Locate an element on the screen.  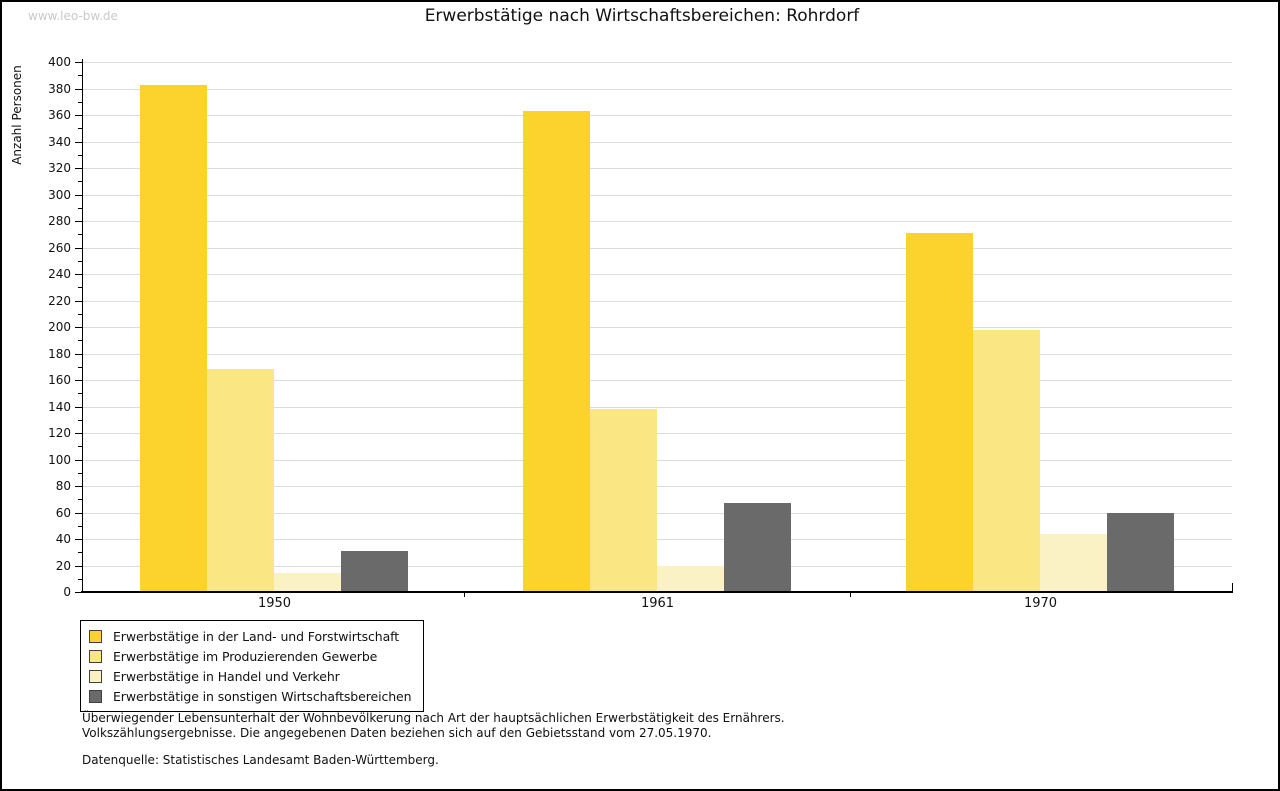
y-tick-label: 200 is located at coordinates (59, 327).